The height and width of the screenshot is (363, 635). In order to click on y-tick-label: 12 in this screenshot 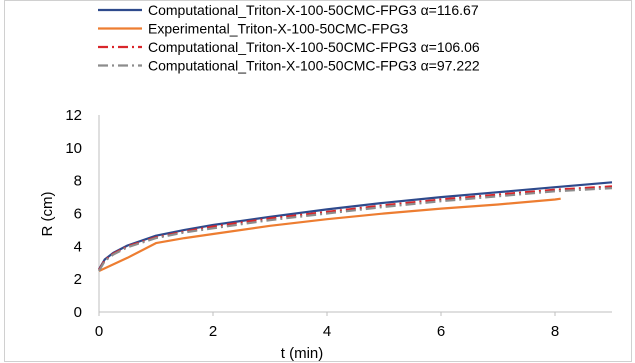, I will do `click(73, 115)`.